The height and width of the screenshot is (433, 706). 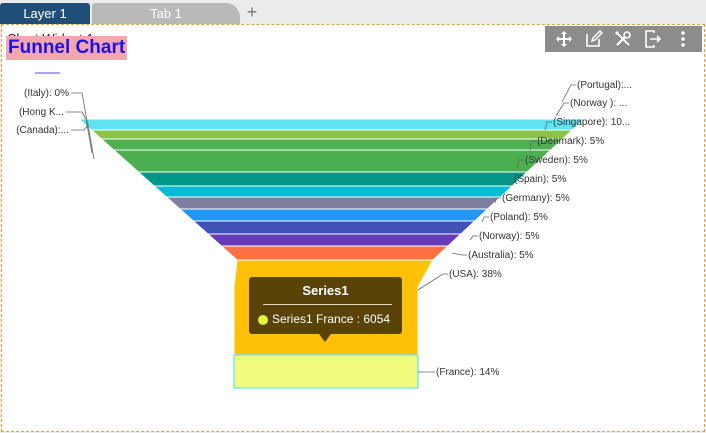 I want to click on tooltip-series-dot, so click(x=263, y=320).